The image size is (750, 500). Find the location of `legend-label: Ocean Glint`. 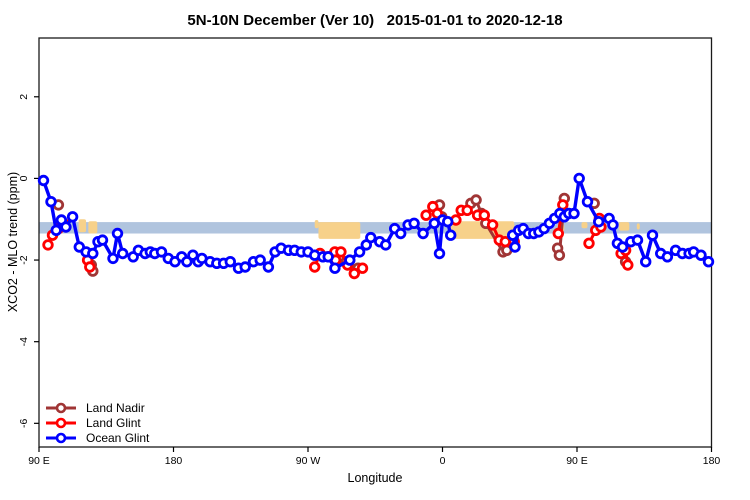

legend-label: Ocean Glint is located at coordinates (118, 438).